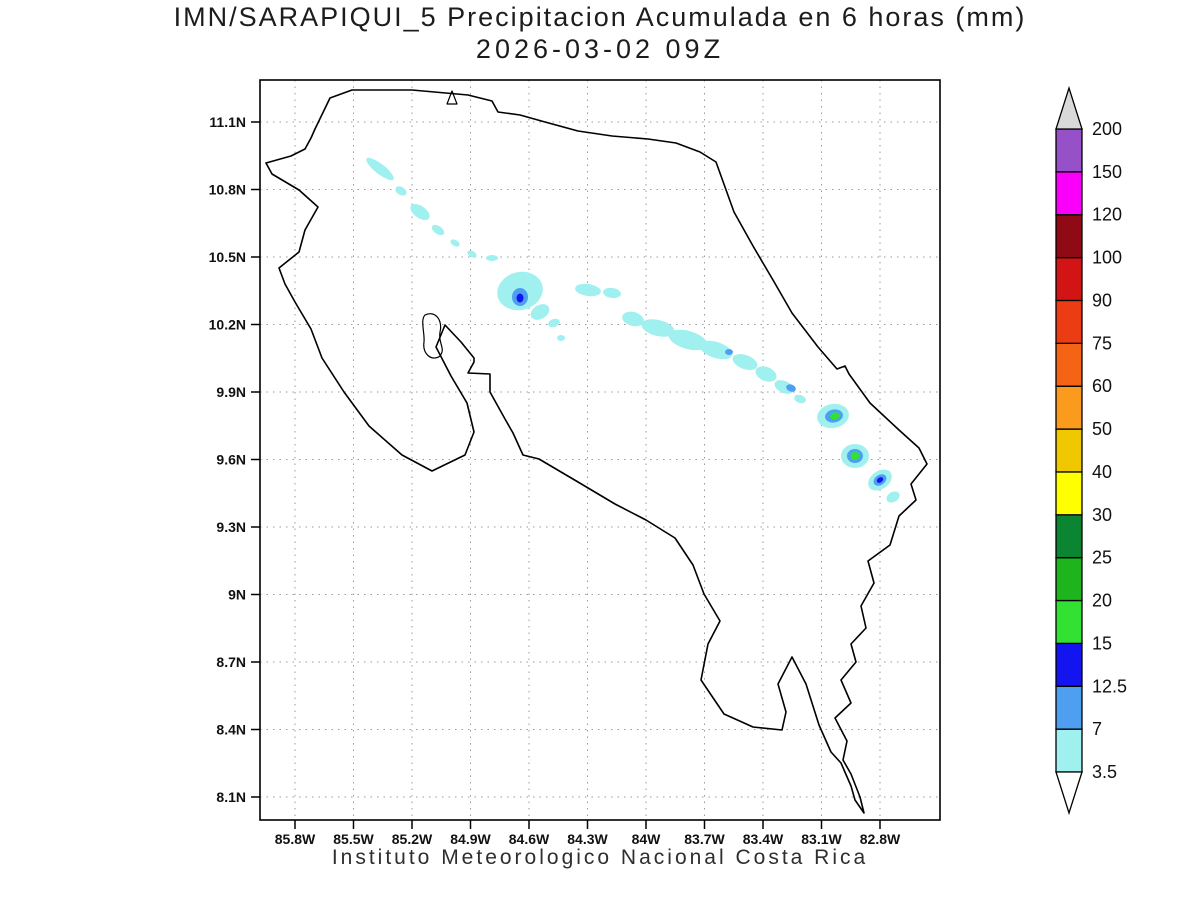  What do you see at coordinates (880, 839) in the screenshot?
I see `lon-tick-label: 82.8W` at bounding box center [880, 839].